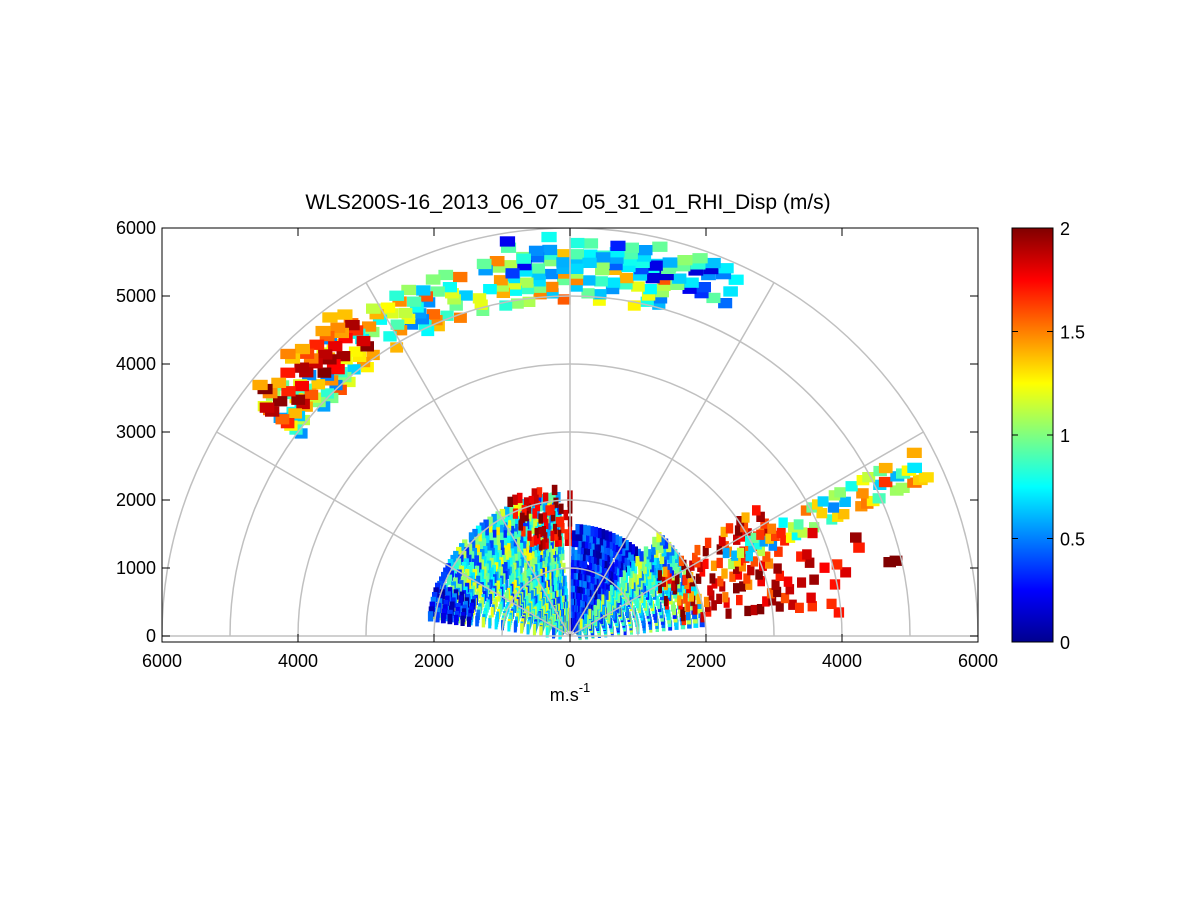 The height and width of the screenshot is (901, 1201). What do you see at coordinates (434, 661) in the screenshot?
I see `x-tick-label: 2000` at bounding box center [434, 661].